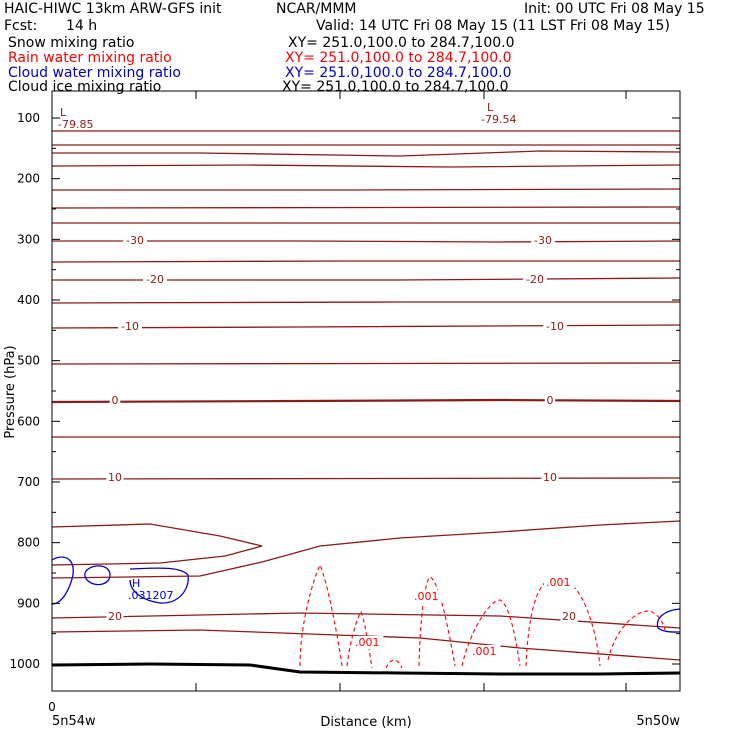  I want to click on terrain-surface, so click(366, 669).